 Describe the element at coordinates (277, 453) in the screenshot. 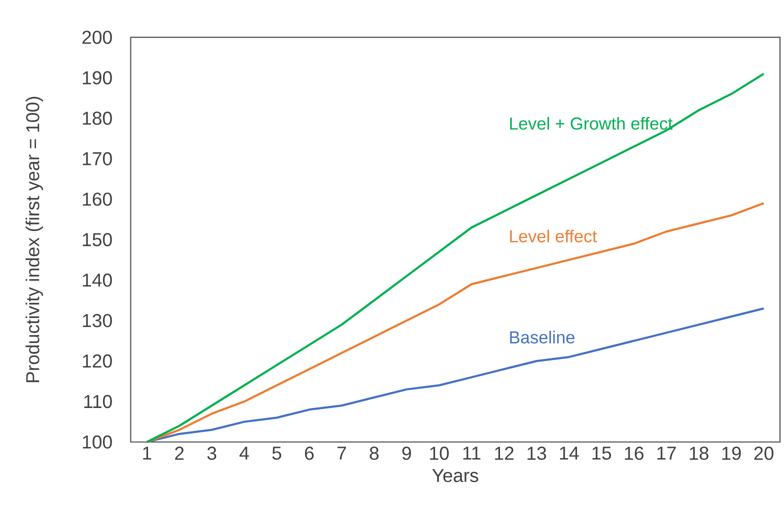

I see `x-tick-label: 5` at that location.